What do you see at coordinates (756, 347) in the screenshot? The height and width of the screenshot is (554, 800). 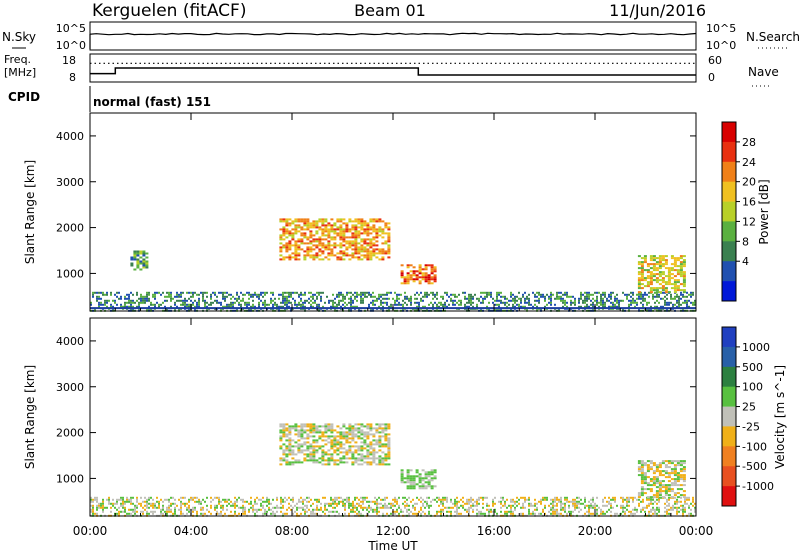 I see `colorbar-tick-label: 1000` at bounding box center [756, 347].